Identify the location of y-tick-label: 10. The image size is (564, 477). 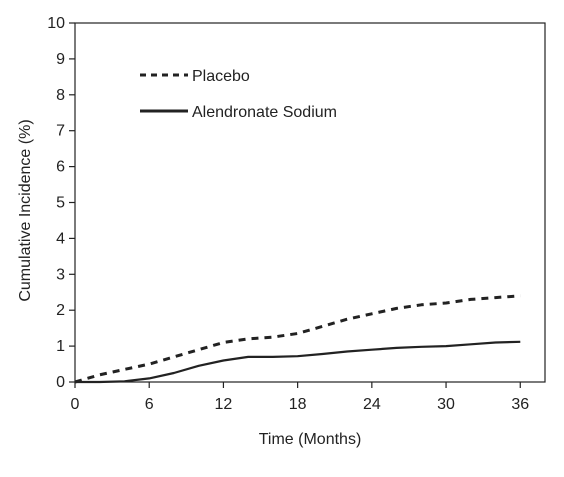
(56, 23).